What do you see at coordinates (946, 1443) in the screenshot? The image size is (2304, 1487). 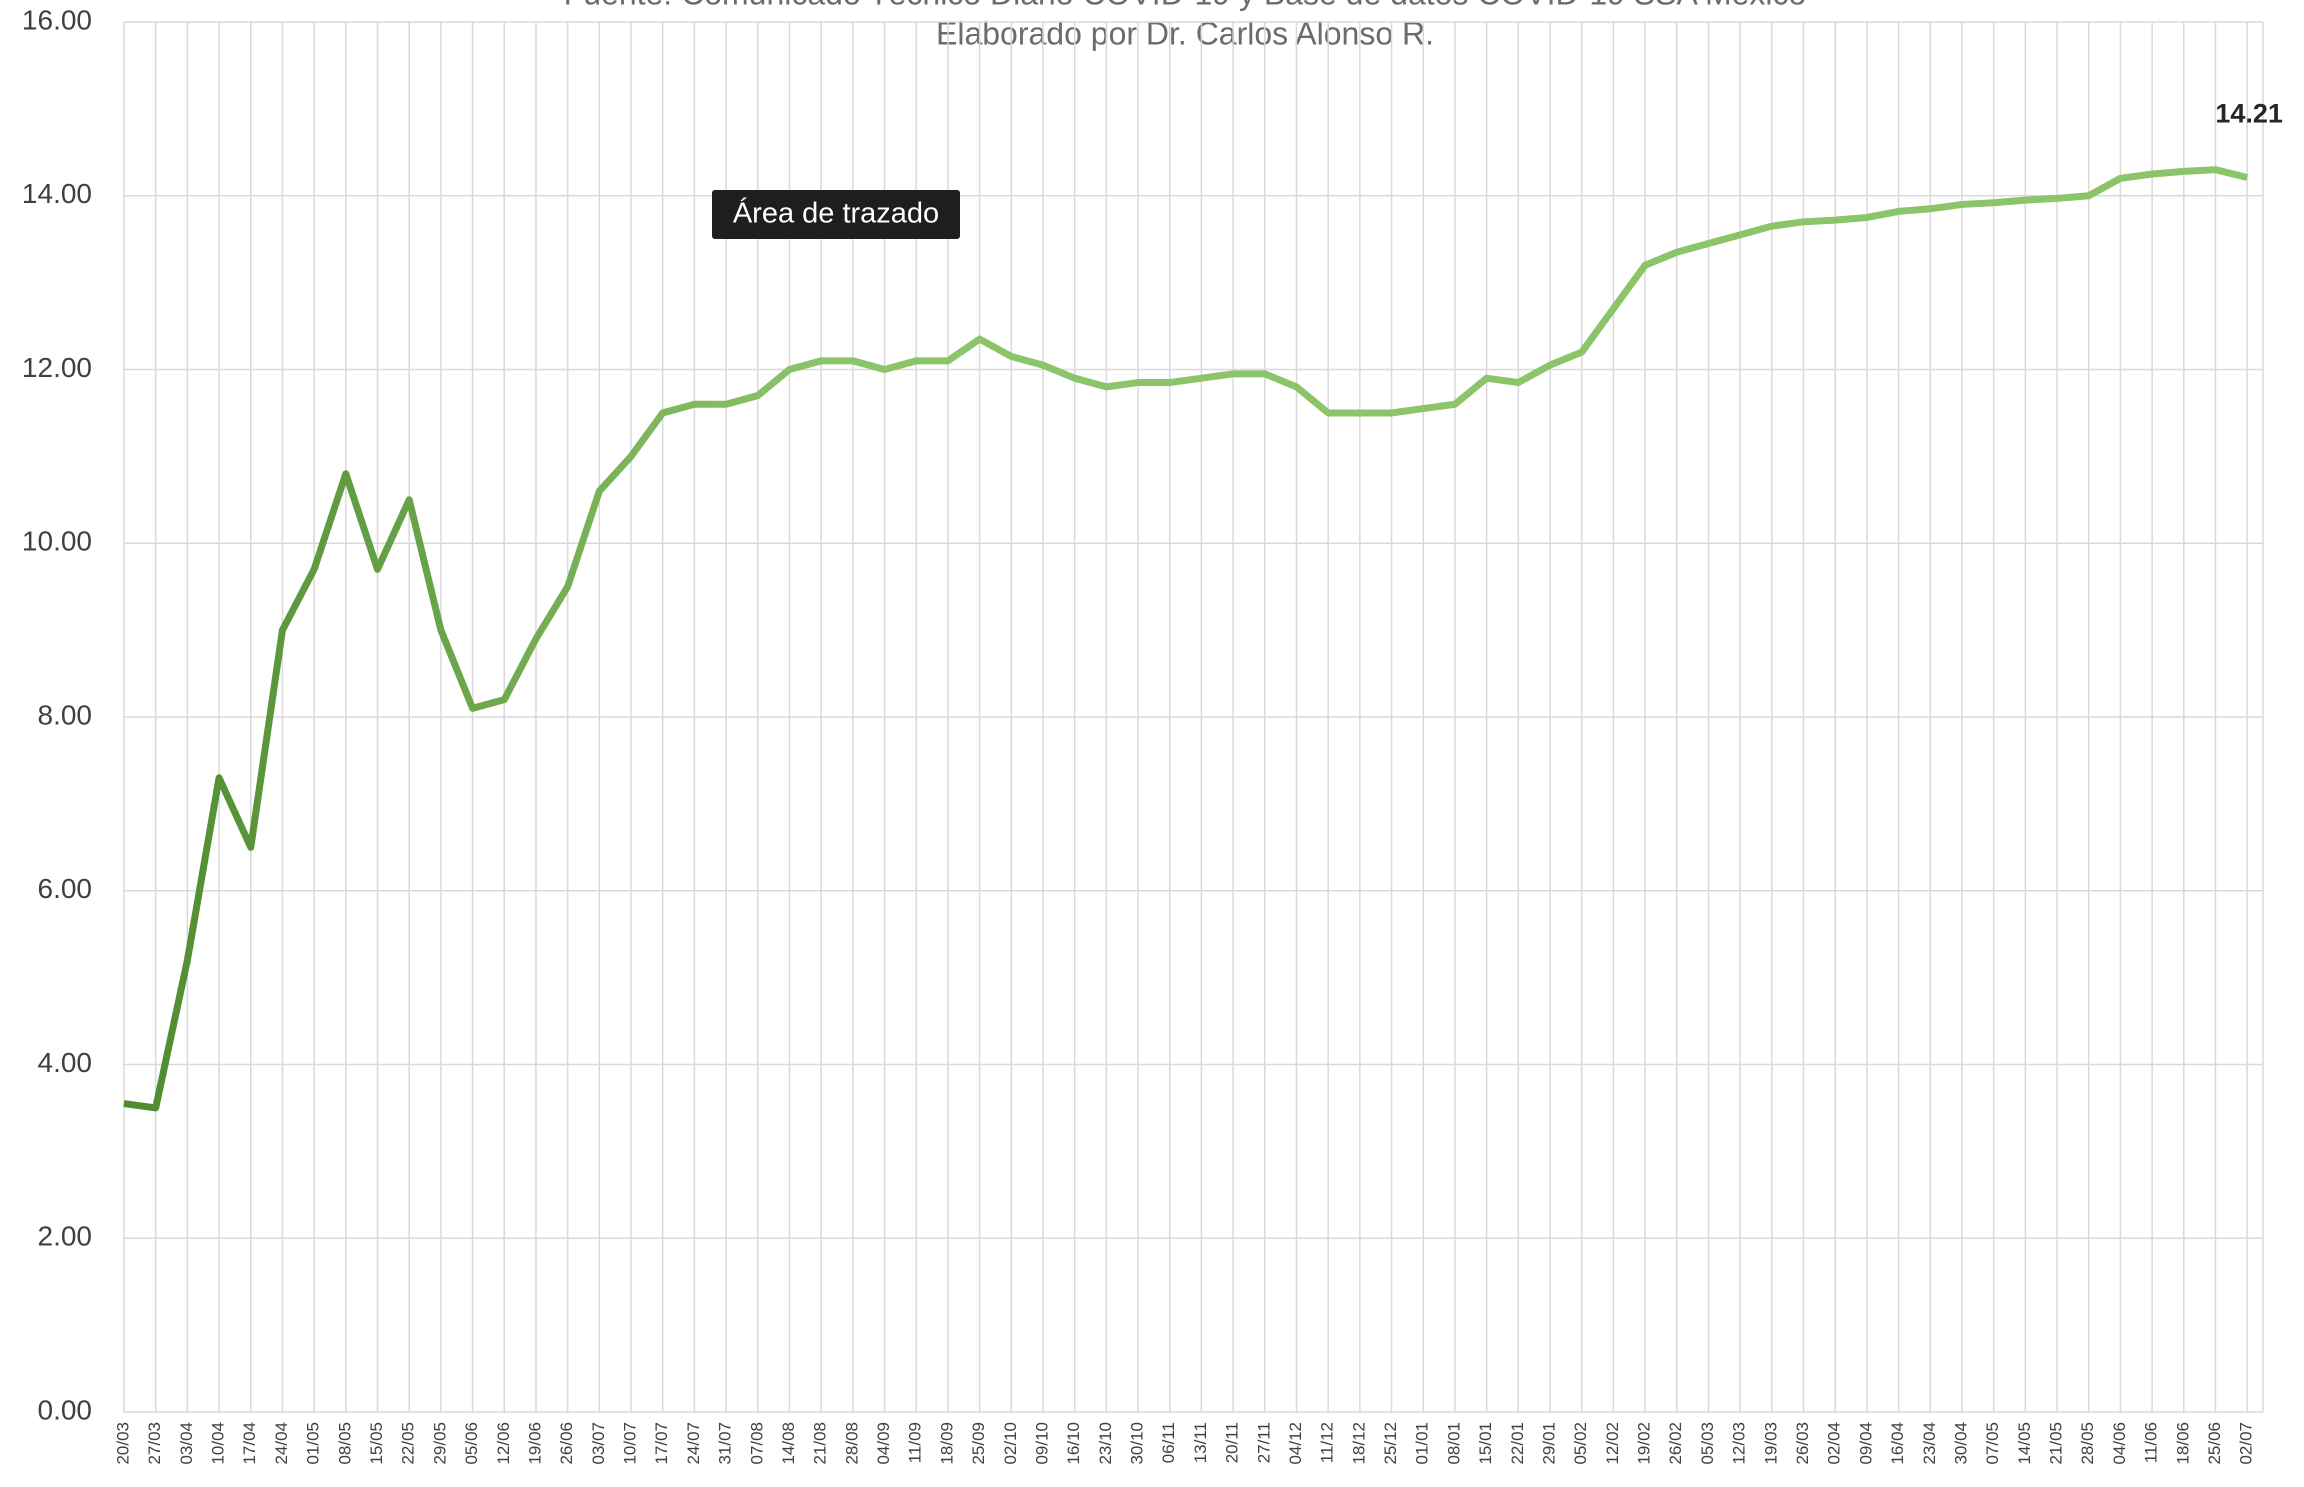 I see `x-tick-label: 18/09` at bounding box center [946, 1443].